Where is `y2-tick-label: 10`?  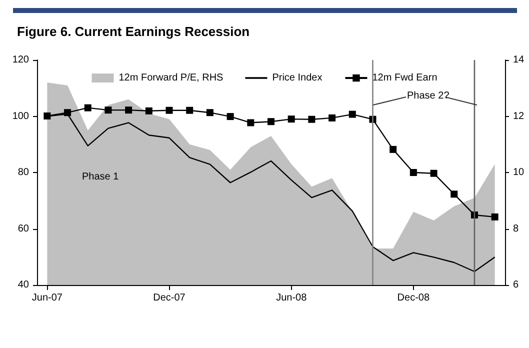
y2-tick-label: 10 is located at coordinates (519, 172).